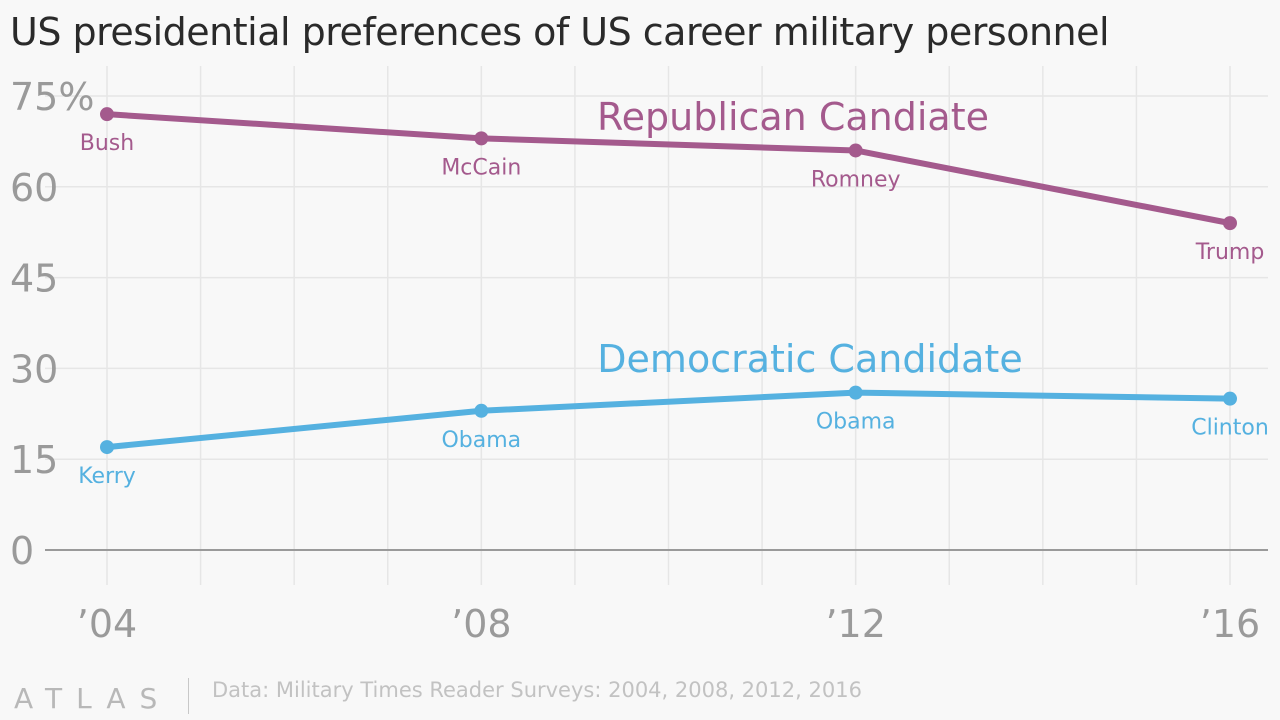  I want to click on x-tick-label: ’16, so click(1230, 624).